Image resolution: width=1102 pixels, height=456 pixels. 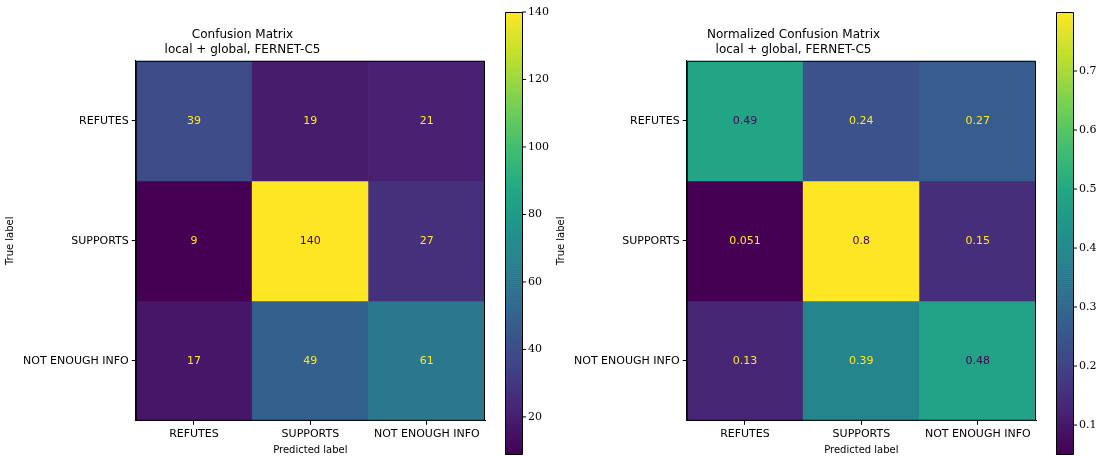 I want to click on data-label: 21, so click(x=426, y=120).